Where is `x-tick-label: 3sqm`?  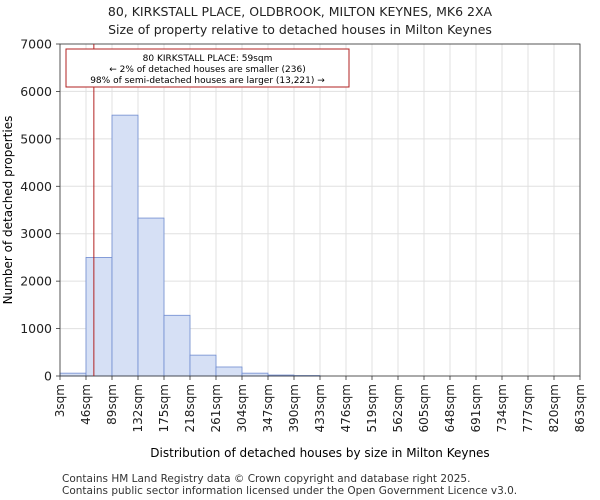
x-tick-label: 3sqm is located at coordinates (60, 400).